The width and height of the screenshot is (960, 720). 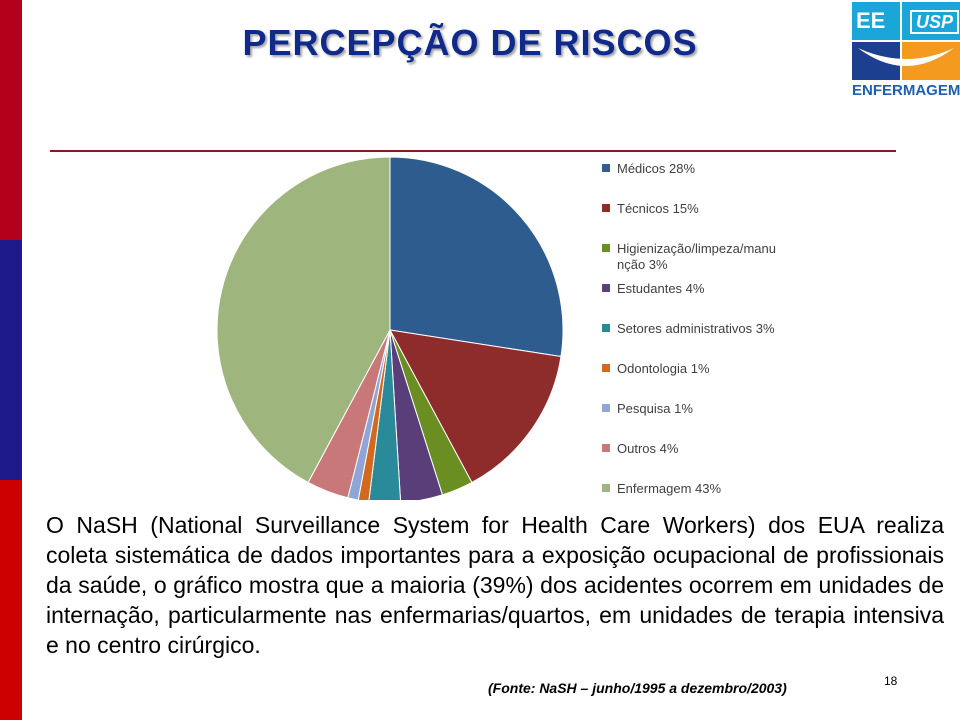 I want to click on side-bar-red-bottom, so click(x=11, y=600).